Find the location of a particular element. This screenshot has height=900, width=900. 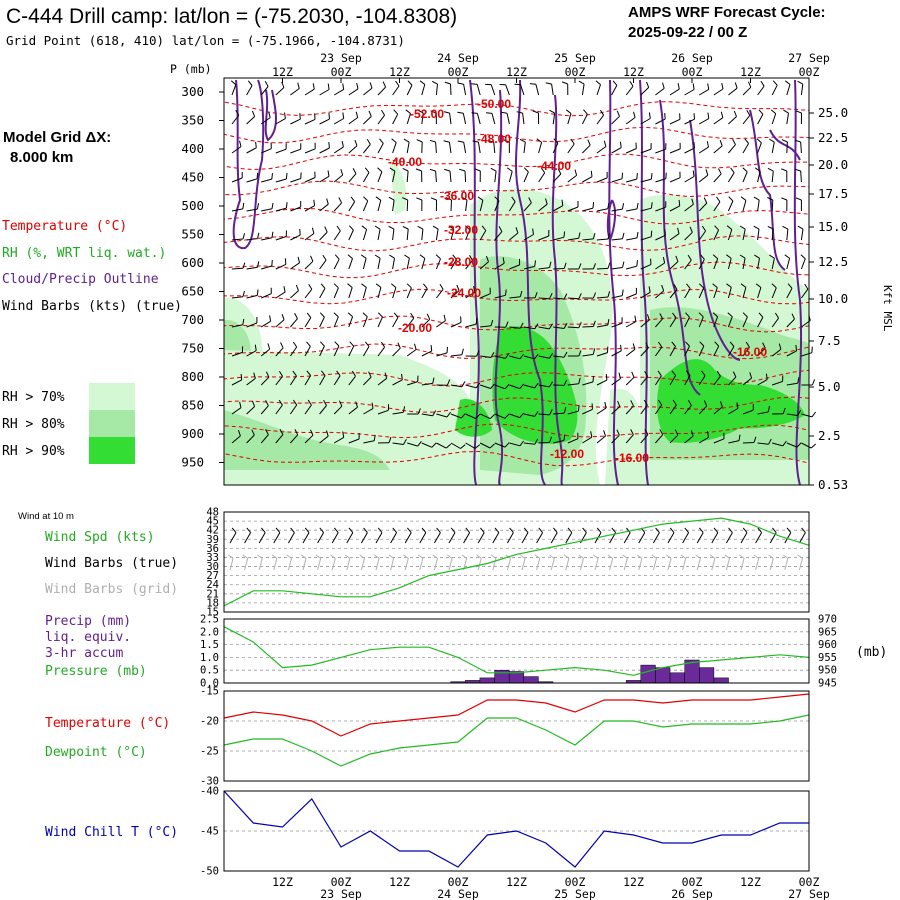

axis-tick-label: 0.5 is located at coordinates (209, 671).